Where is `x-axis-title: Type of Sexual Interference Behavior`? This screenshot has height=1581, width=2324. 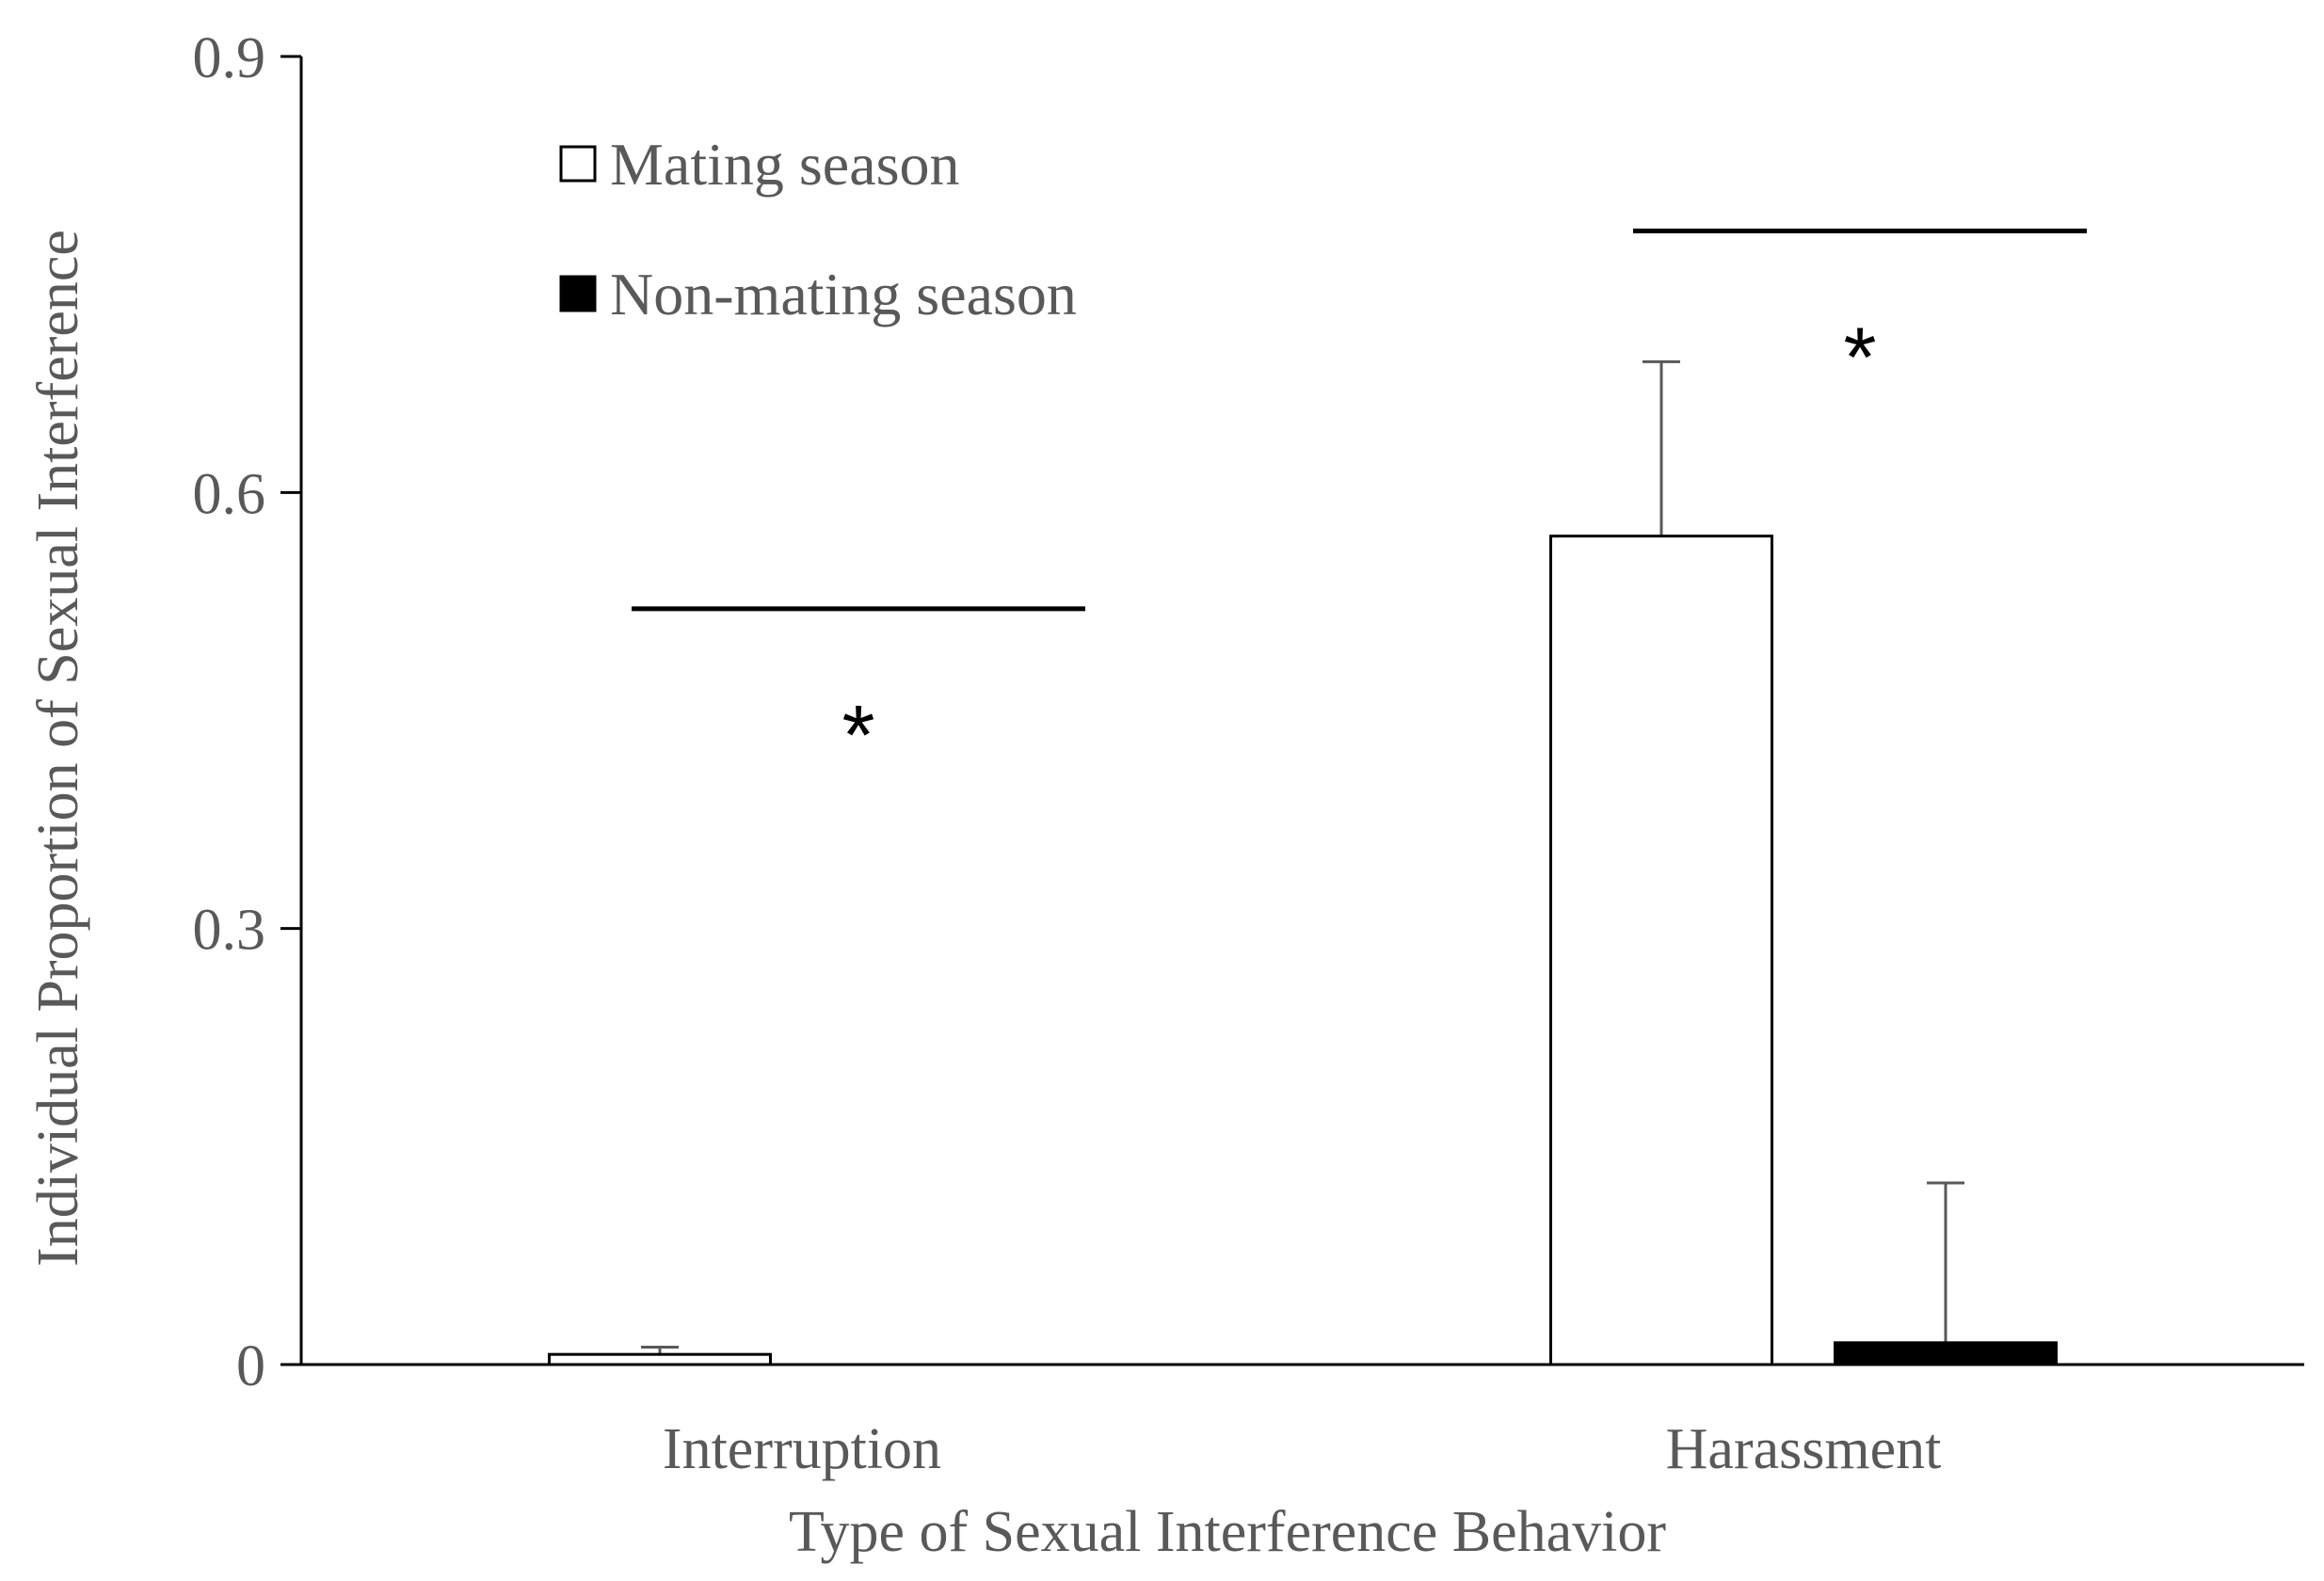 x-axis-title: Type of Sexual Interference Behavior is located at coordinates (1227, 1532).